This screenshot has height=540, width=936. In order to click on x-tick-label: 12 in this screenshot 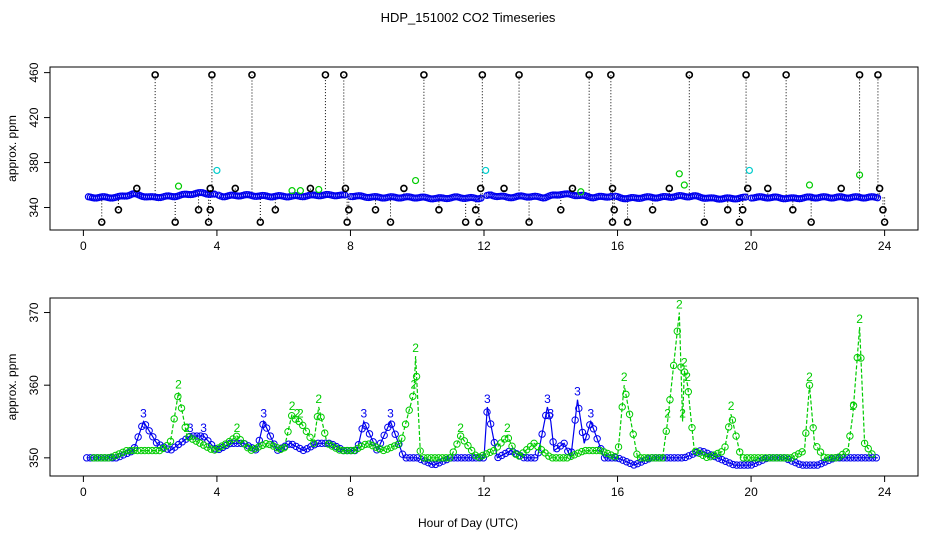, I will do `click(484, 492)`.